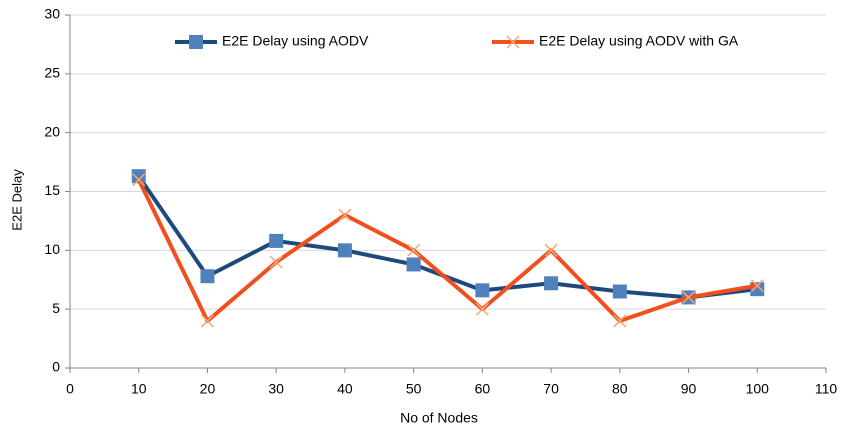 The width and height of the screenshot is (849, 428). What do you see at coordinates (551, 389) in the screenshot?
I see `x-tick-label: 70` at bounding box center [551, 389].